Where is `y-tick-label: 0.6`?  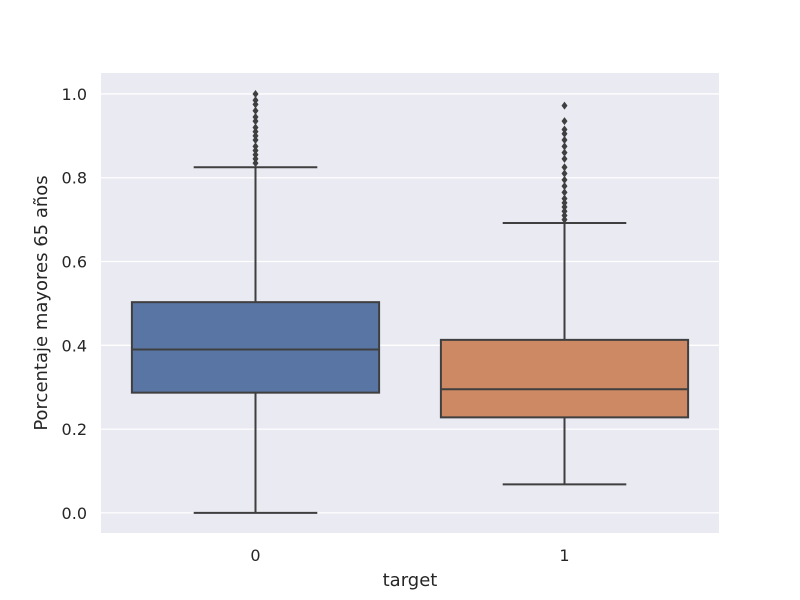
y-tick-label: 0.6 is located at coordinates (74, 262).